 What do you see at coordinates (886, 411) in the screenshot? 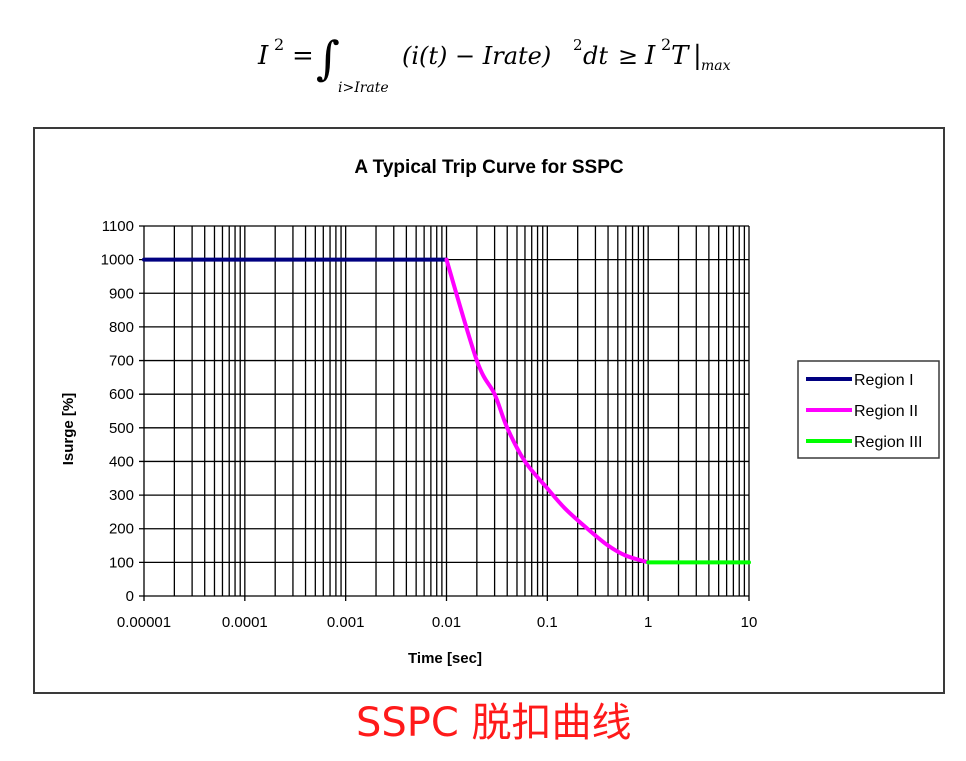
I see `legend-label: Region II` at bounding box center [886, 411].